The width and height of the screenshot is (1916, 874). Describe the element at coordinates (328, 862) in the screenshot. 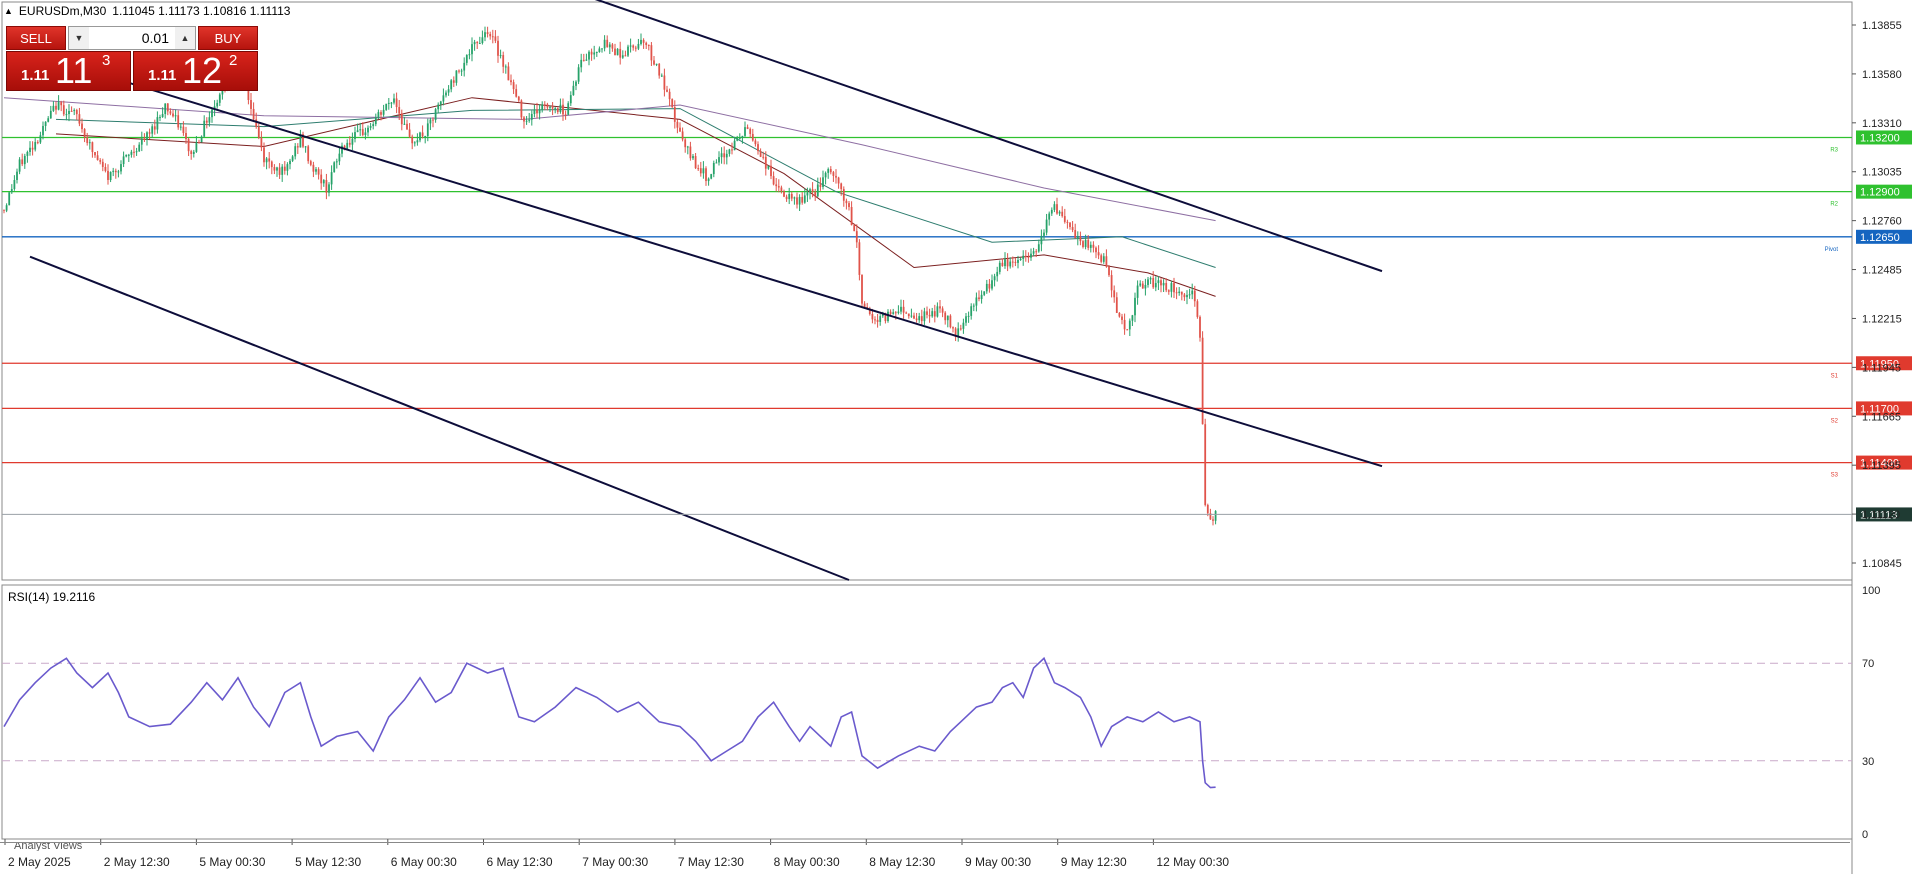

I see `time-tick-label: 5 May 12:30` at that location.